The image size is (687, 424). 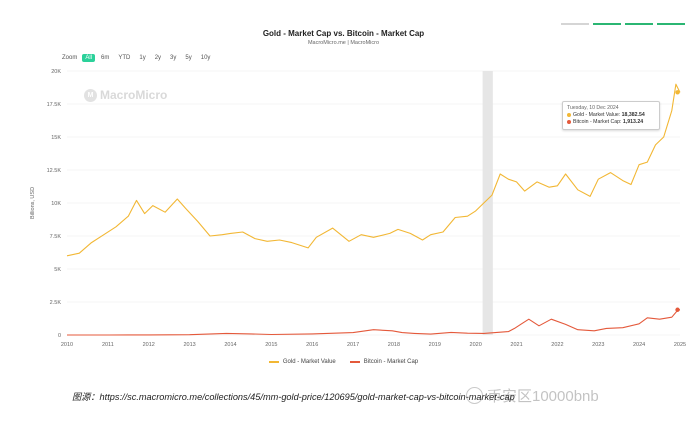 I want to click on macromicro-logo-icon: M, so click(x=90, y=95).